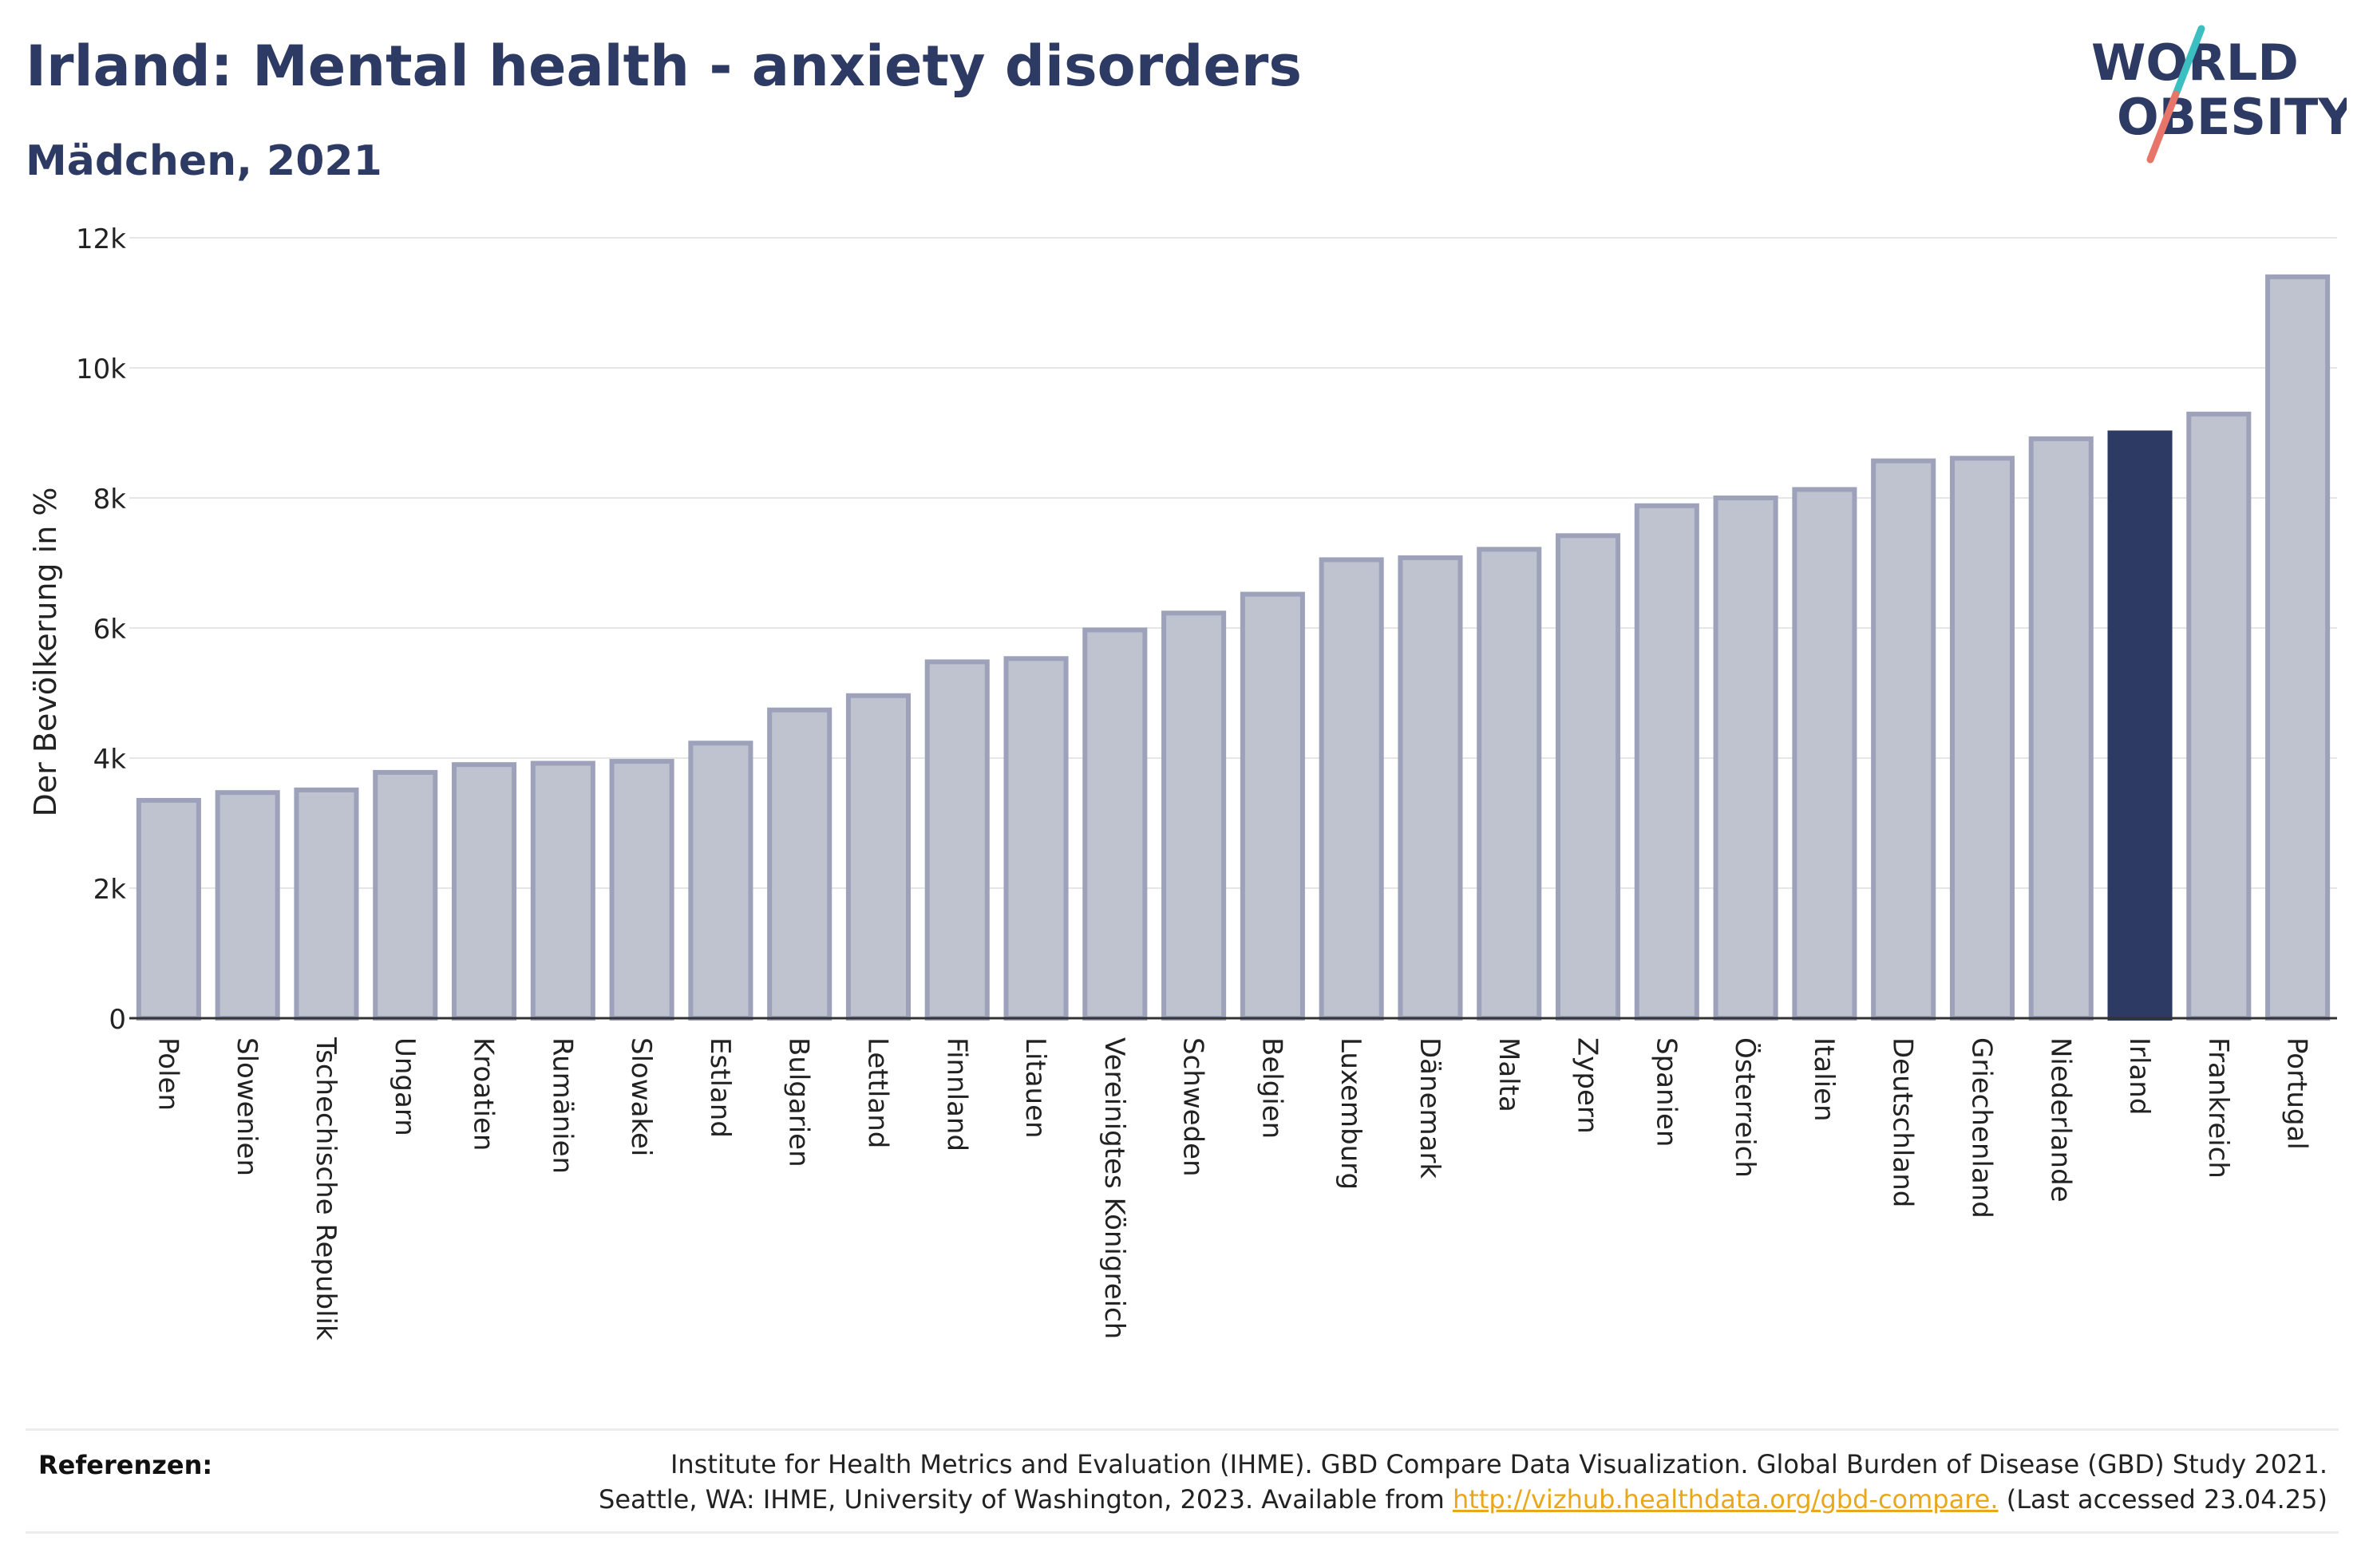 Image resolution: width=2361 pixels, height=1568 pixels. What do you see at coordinates (1666, 762) in the screenshot?
I see `bar-spanien` at bounding box center [1666, 762].